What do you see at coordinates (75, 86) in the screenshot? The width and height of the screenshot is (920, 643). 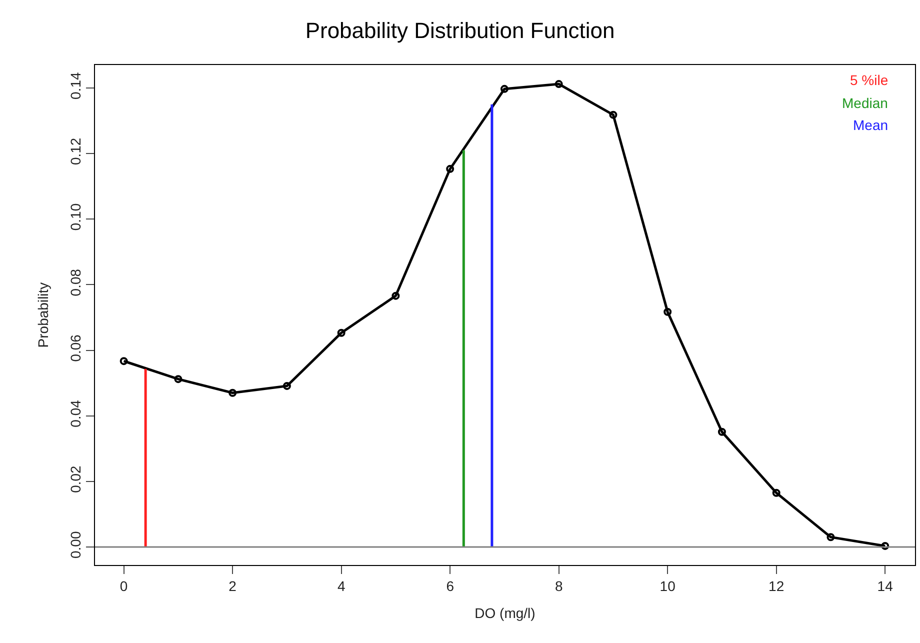 I see `y-tick-label: 0.14` at bounding box center [75, 86].